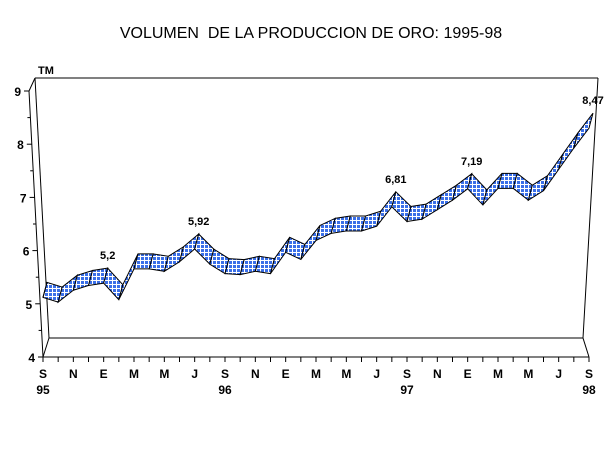 The height and width of the screenshot is (467, 612). Describe the element at coordinates (107, 256) in the screenshot. I see `data-label: 5,2` at that location.